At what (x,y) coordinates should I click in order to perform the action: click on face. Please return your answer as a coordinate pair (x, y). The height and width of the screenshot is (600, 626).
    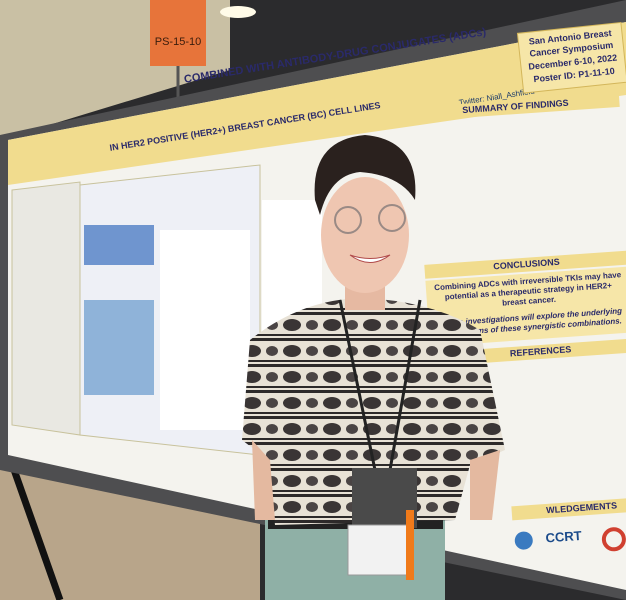
    Looking at the image, I should click on (365, 235).